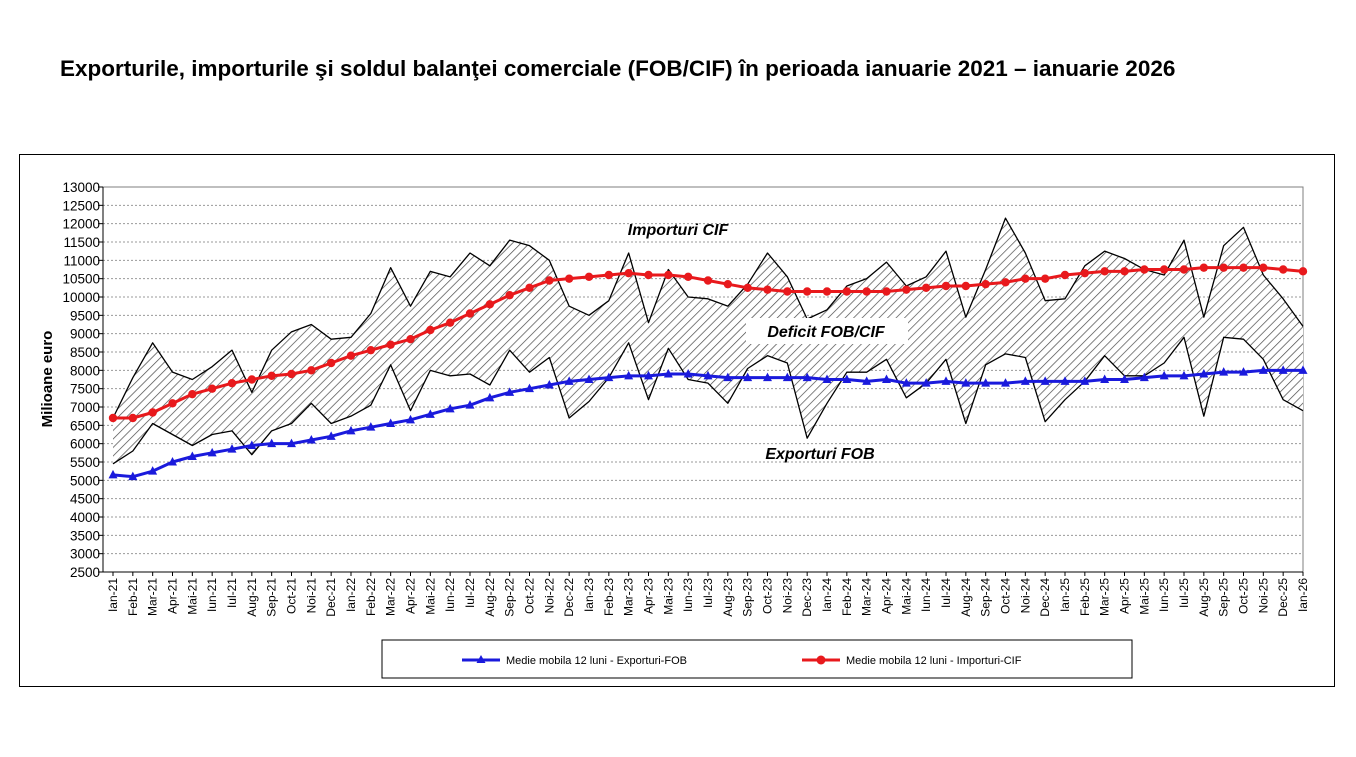 Image resolution: width=1356 pixels, height=757 pixels. I want to click on x-tick-label: Feb-21, so click(133, 597).